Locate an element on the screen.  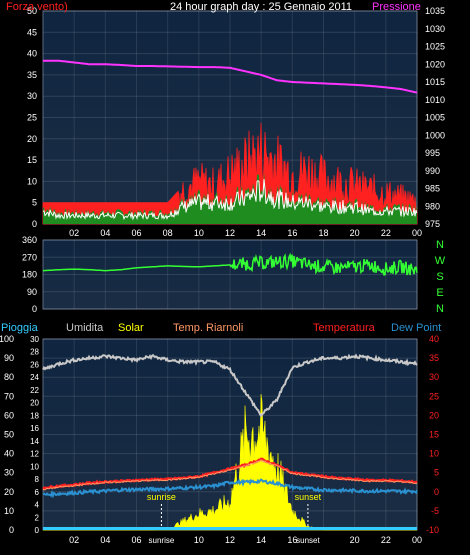
rain-tick-label: 10 is located at coordinates (34, 466).